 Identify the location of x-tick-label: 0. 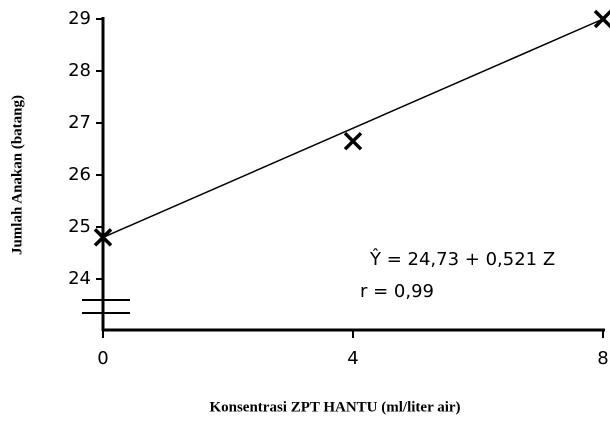
(102, 358).